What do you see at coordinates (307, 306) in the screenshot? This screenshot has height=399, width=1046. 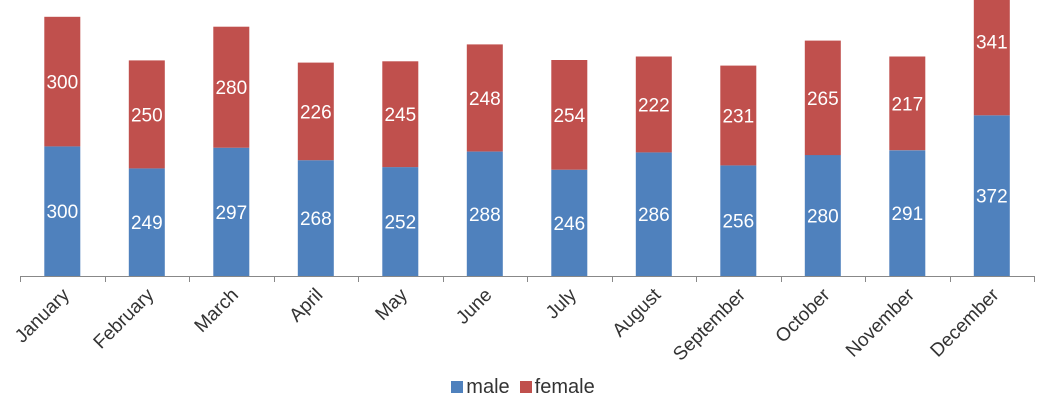 I see `x-tick-label-april: April` at bounding box center [307, 306].